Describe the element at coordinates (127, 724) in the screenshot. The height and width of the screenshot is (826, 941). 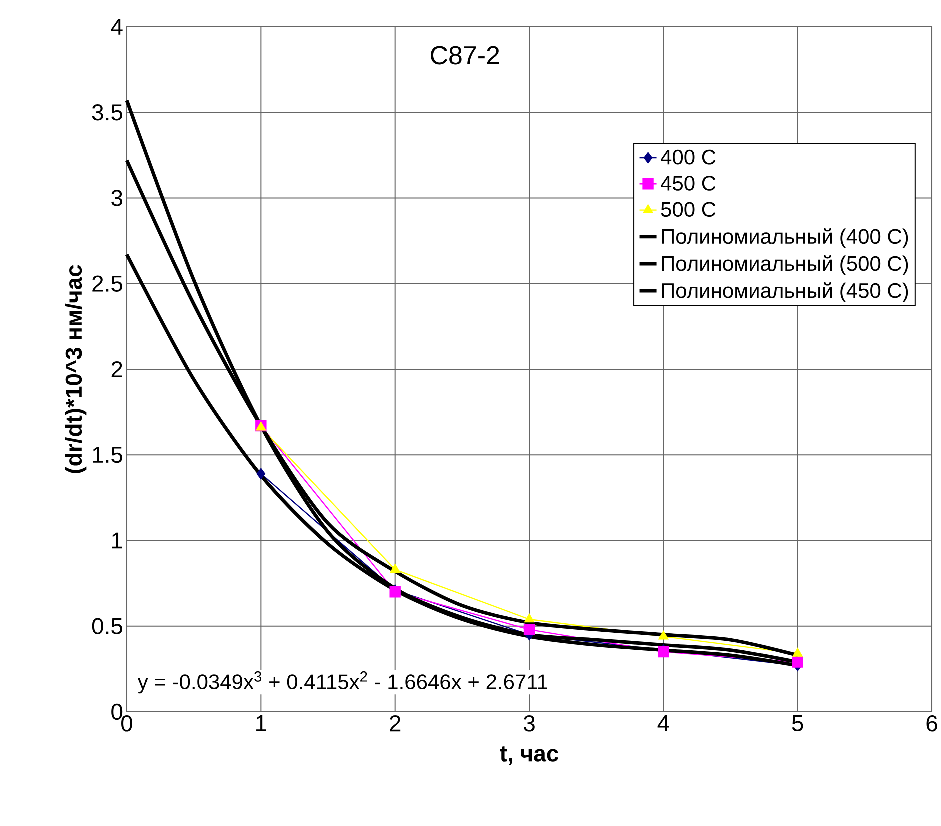
I see `x-tick-label: 0` at that location.